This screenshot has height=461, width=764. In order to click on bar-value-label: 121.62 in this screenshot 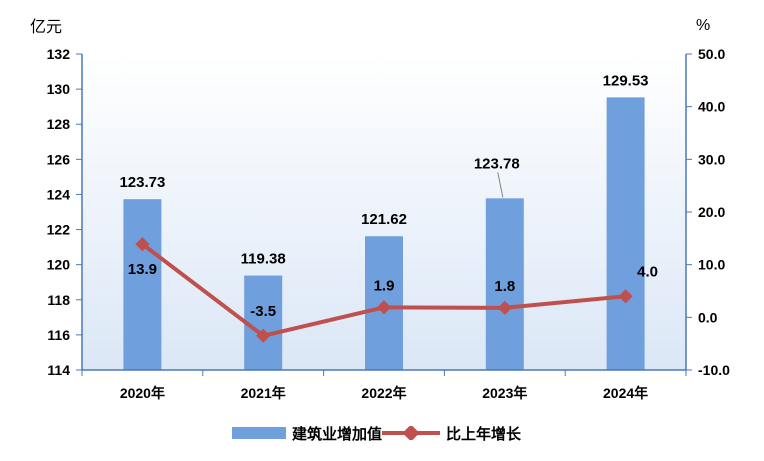, I will do `click(384, 219)`.